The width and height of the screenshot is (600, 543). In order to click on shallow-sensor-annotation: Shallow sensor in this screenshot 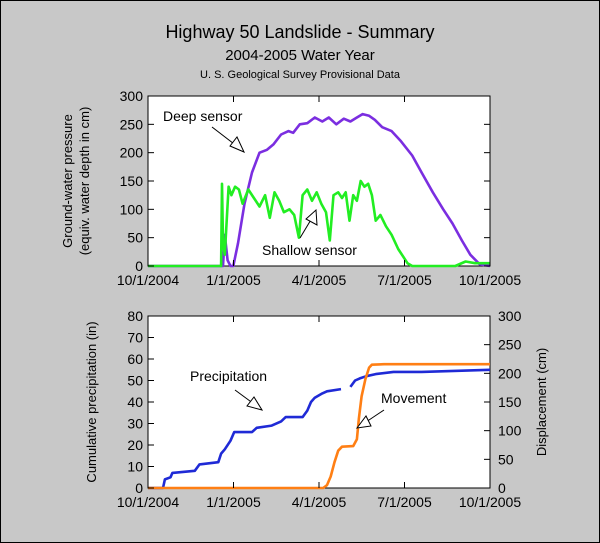, I will do `click(309, 250)`.